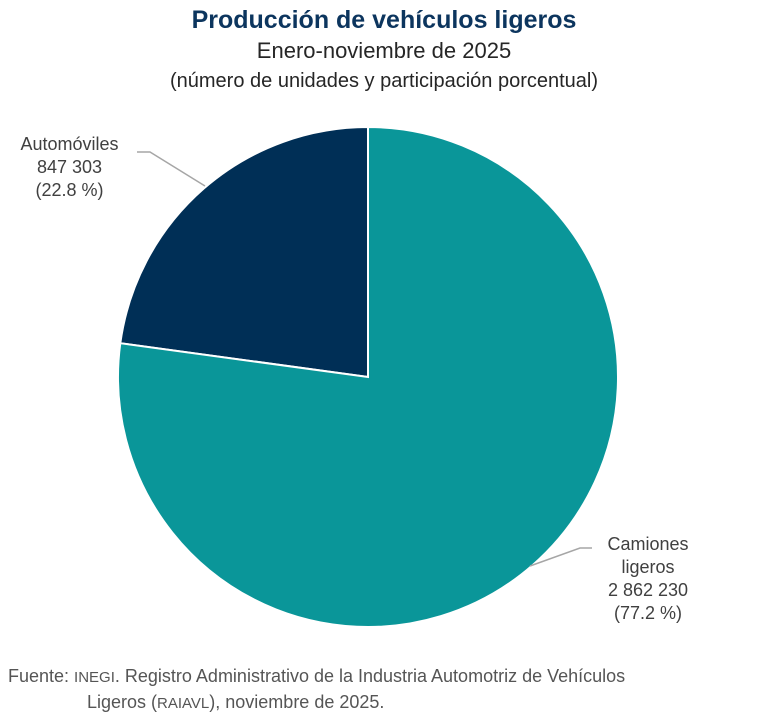 The height and width of the screenshot is (718, 768). I want to click on source-abbr: RAIAVL, so click(183, 703).